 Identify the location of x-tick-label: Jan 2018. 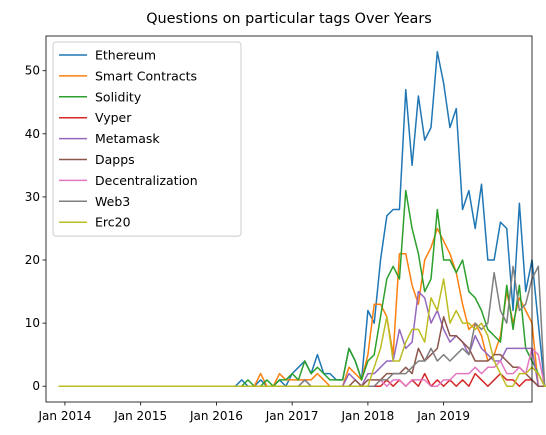
(367, 416).